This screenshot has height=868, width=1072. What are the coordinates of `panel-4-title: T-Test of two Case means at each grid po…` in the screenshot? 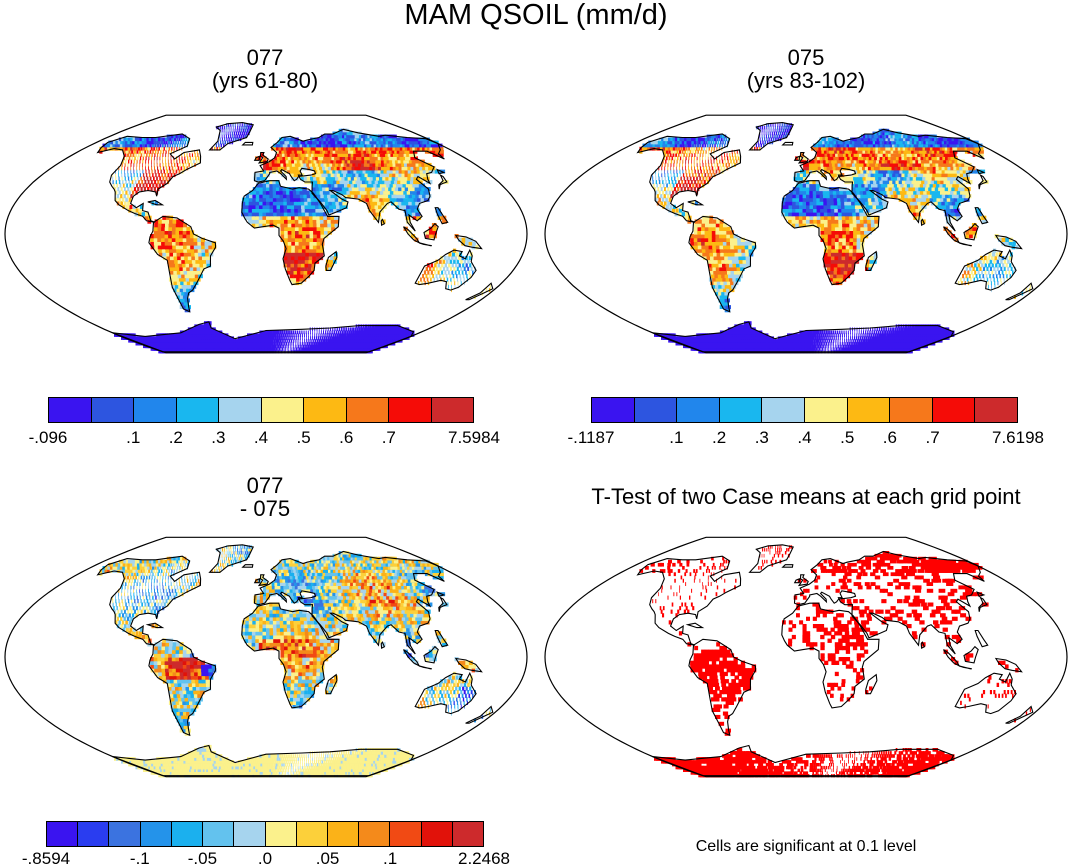 It's located at (806, 496).